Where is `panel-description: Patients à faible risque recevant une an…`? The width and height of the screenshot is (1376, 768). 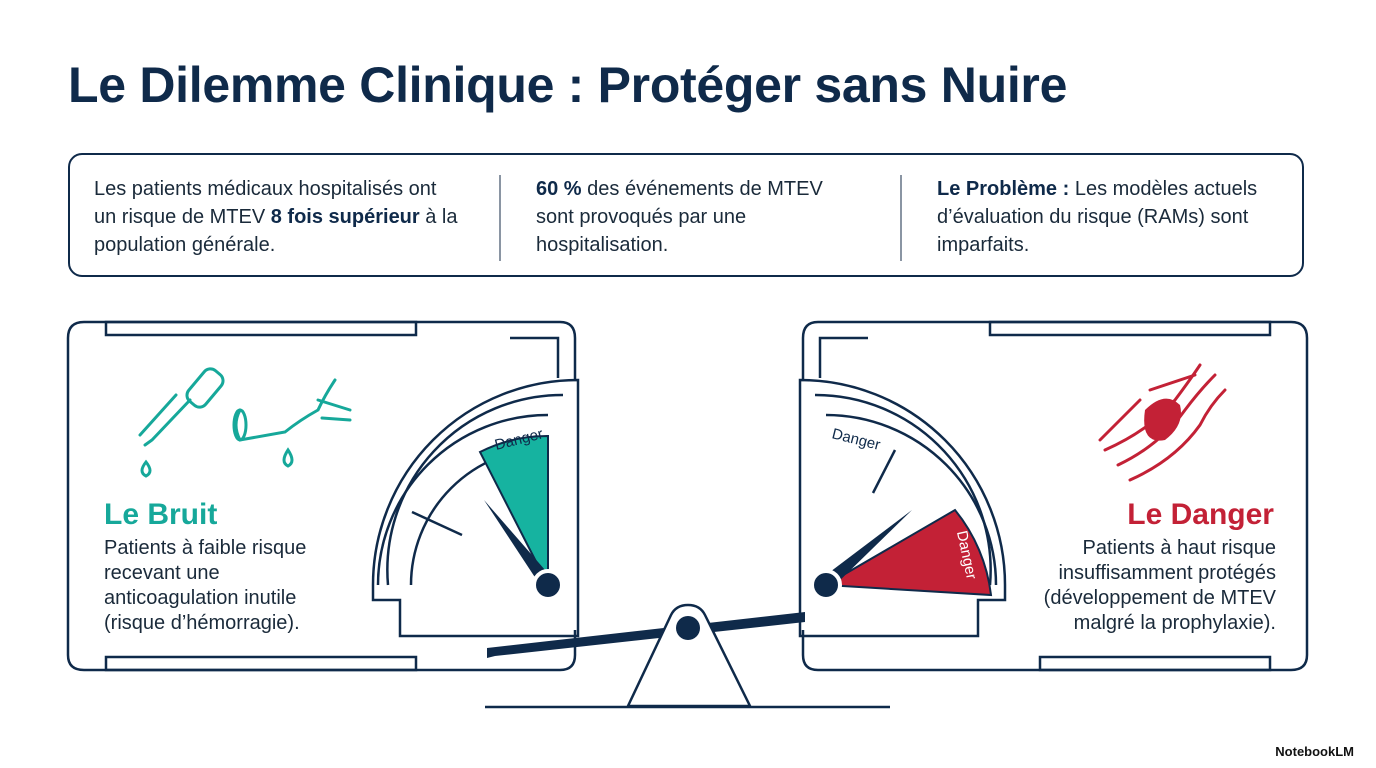
panel-description: Patients à faible risque recevant une an… is located at coordinates (205, 585).